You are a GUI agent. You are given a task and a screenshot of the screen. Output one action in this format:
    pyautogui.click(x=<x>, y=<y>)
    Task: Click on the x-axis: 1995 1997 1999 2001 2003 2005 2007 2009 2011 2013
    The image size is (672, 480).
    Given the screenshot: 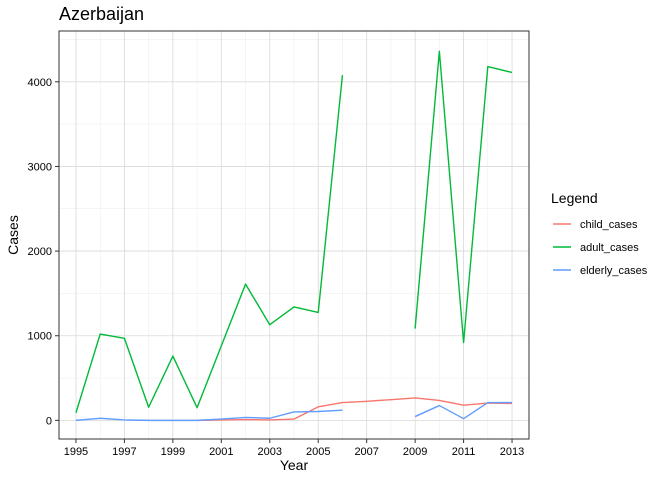 What is the action you would take?
    pyautogui.click(x=294, y=448)
    